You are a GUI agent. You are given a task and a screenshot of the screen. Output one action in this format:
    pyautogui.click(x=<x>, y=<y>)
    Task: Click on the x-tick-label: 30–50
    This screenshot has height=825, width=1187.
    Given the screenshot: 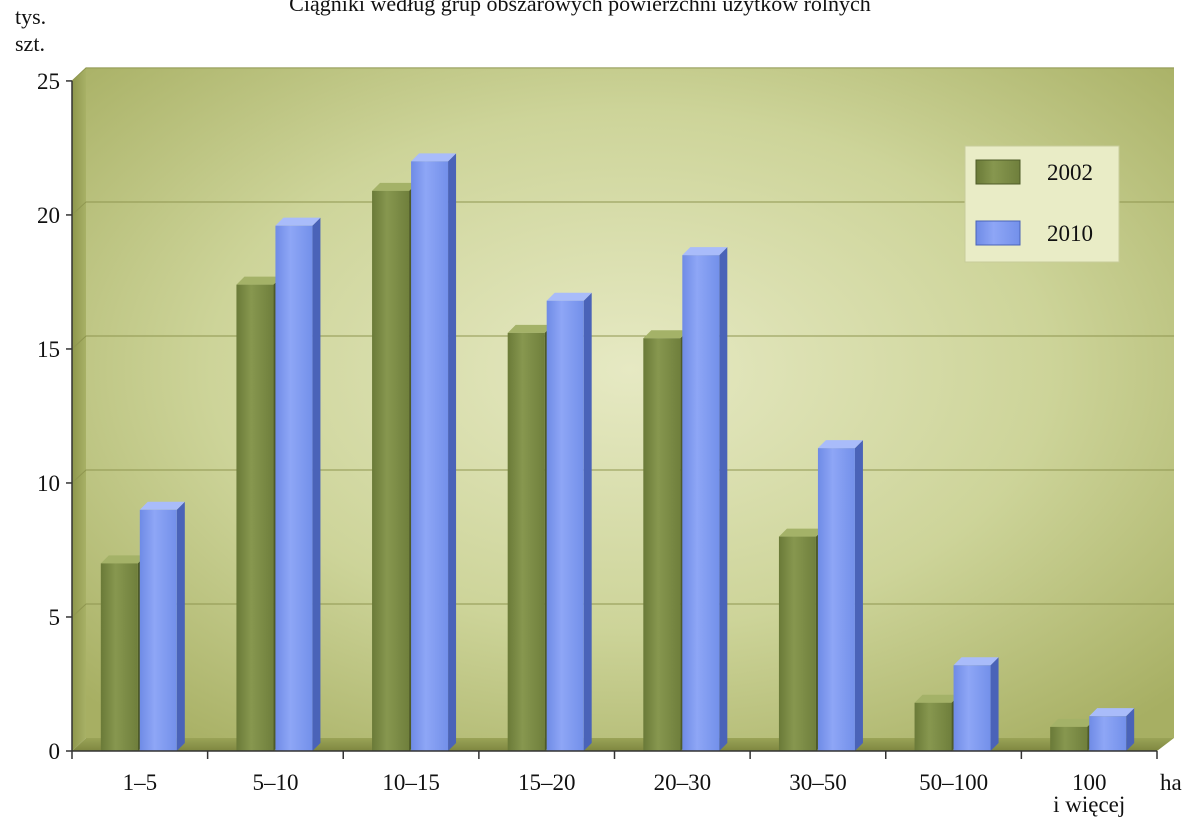 What is the action you would take?
    pyautogui.click(x=818, y=782)
    